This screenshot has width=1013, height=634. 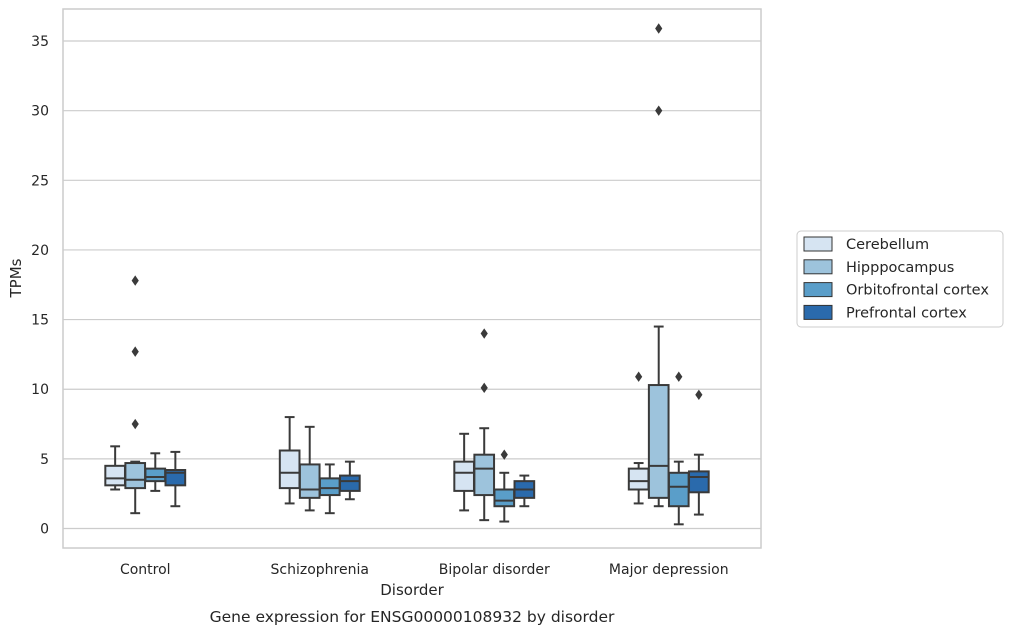 I want to click on y-tick-label: 15, so click(x=40, y=321).